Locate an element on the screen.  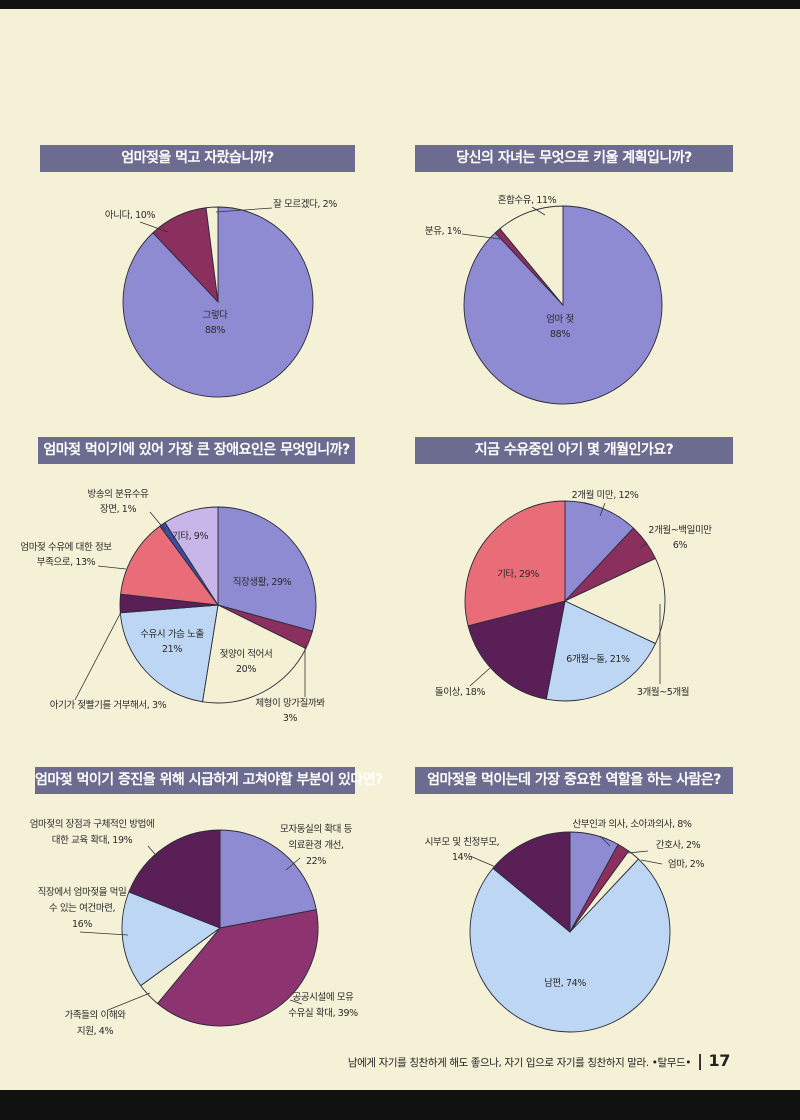
slice-label: 엄마, 2% is located at coordinates (686, 864).